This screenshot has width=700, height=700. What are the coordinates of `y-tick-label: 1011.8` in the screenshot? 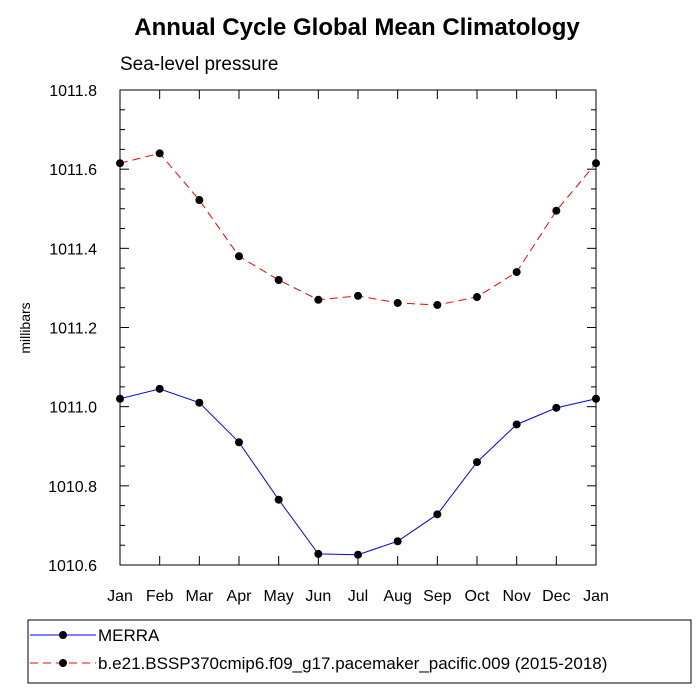 It's located at (73, 91).